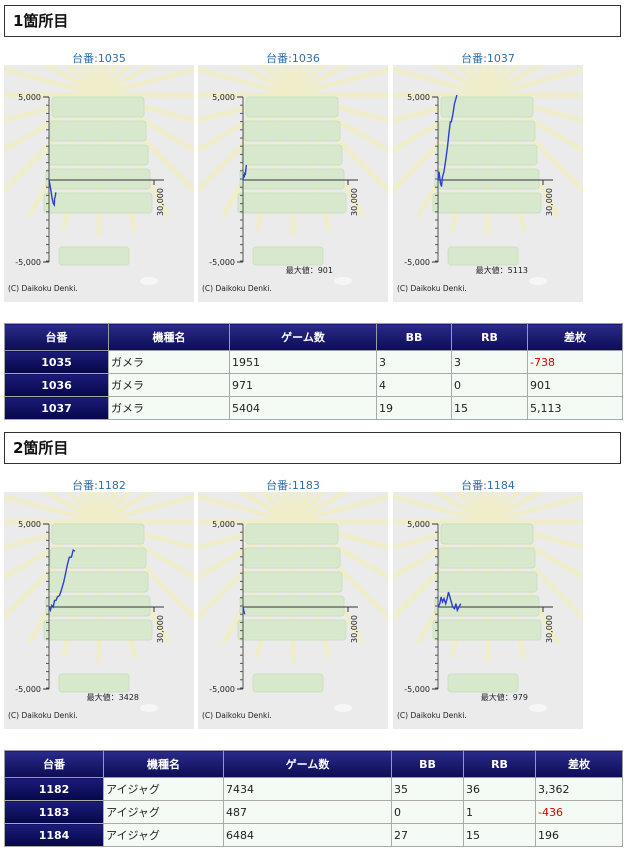  What do you see at coordinates (56, 385) in the screenshot?
I see `cell-number: 1036` at bounding box center [56, 385].